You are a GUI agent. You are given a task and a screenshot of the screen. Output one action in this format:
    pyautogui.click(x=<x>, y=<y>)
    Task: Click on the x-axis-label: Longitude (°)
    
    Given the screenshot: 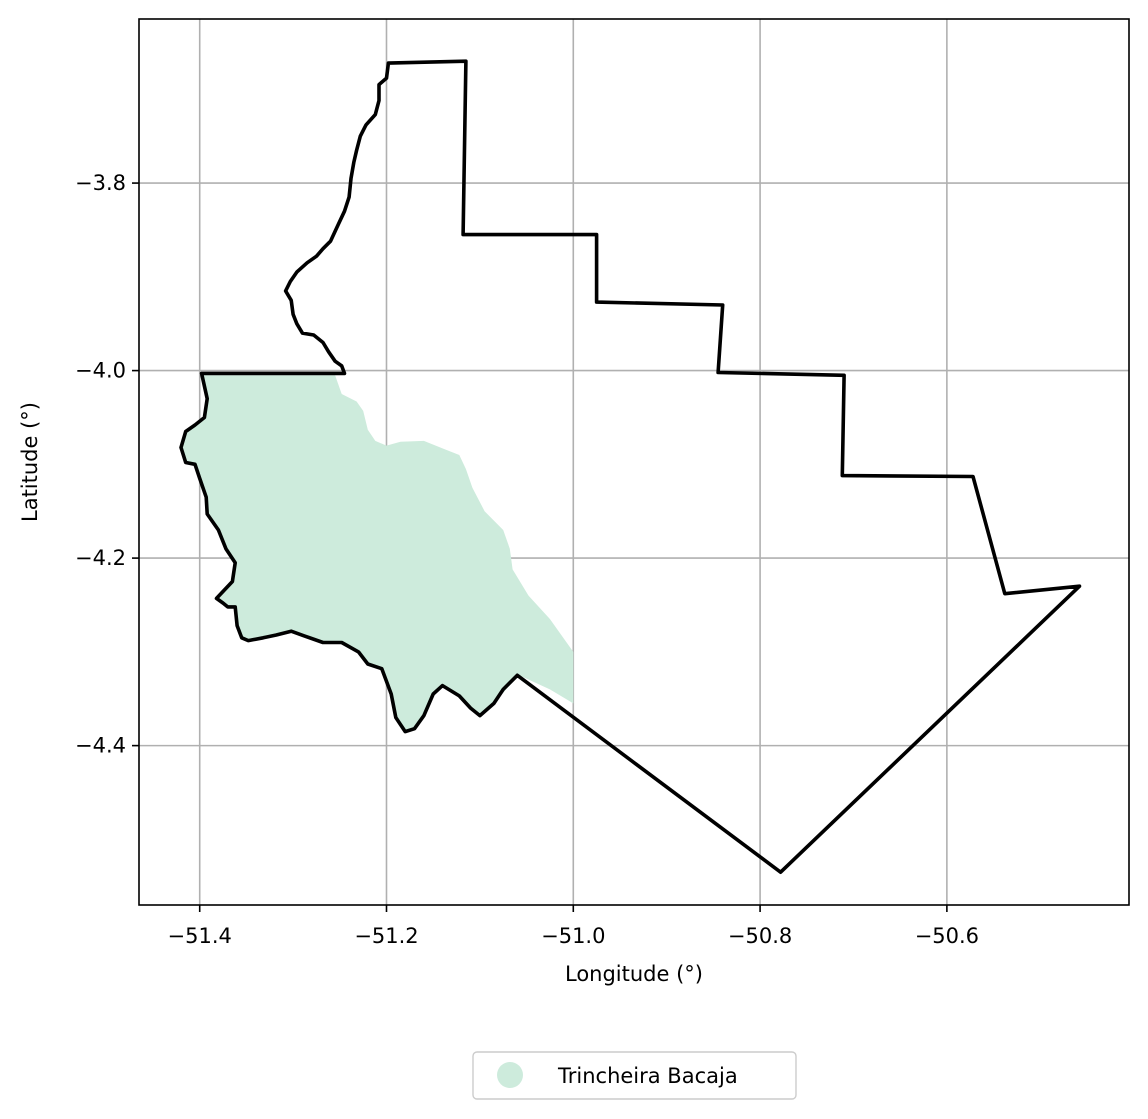 What is the action you would take?
    pyautogui.click(x=634, y=974)
    